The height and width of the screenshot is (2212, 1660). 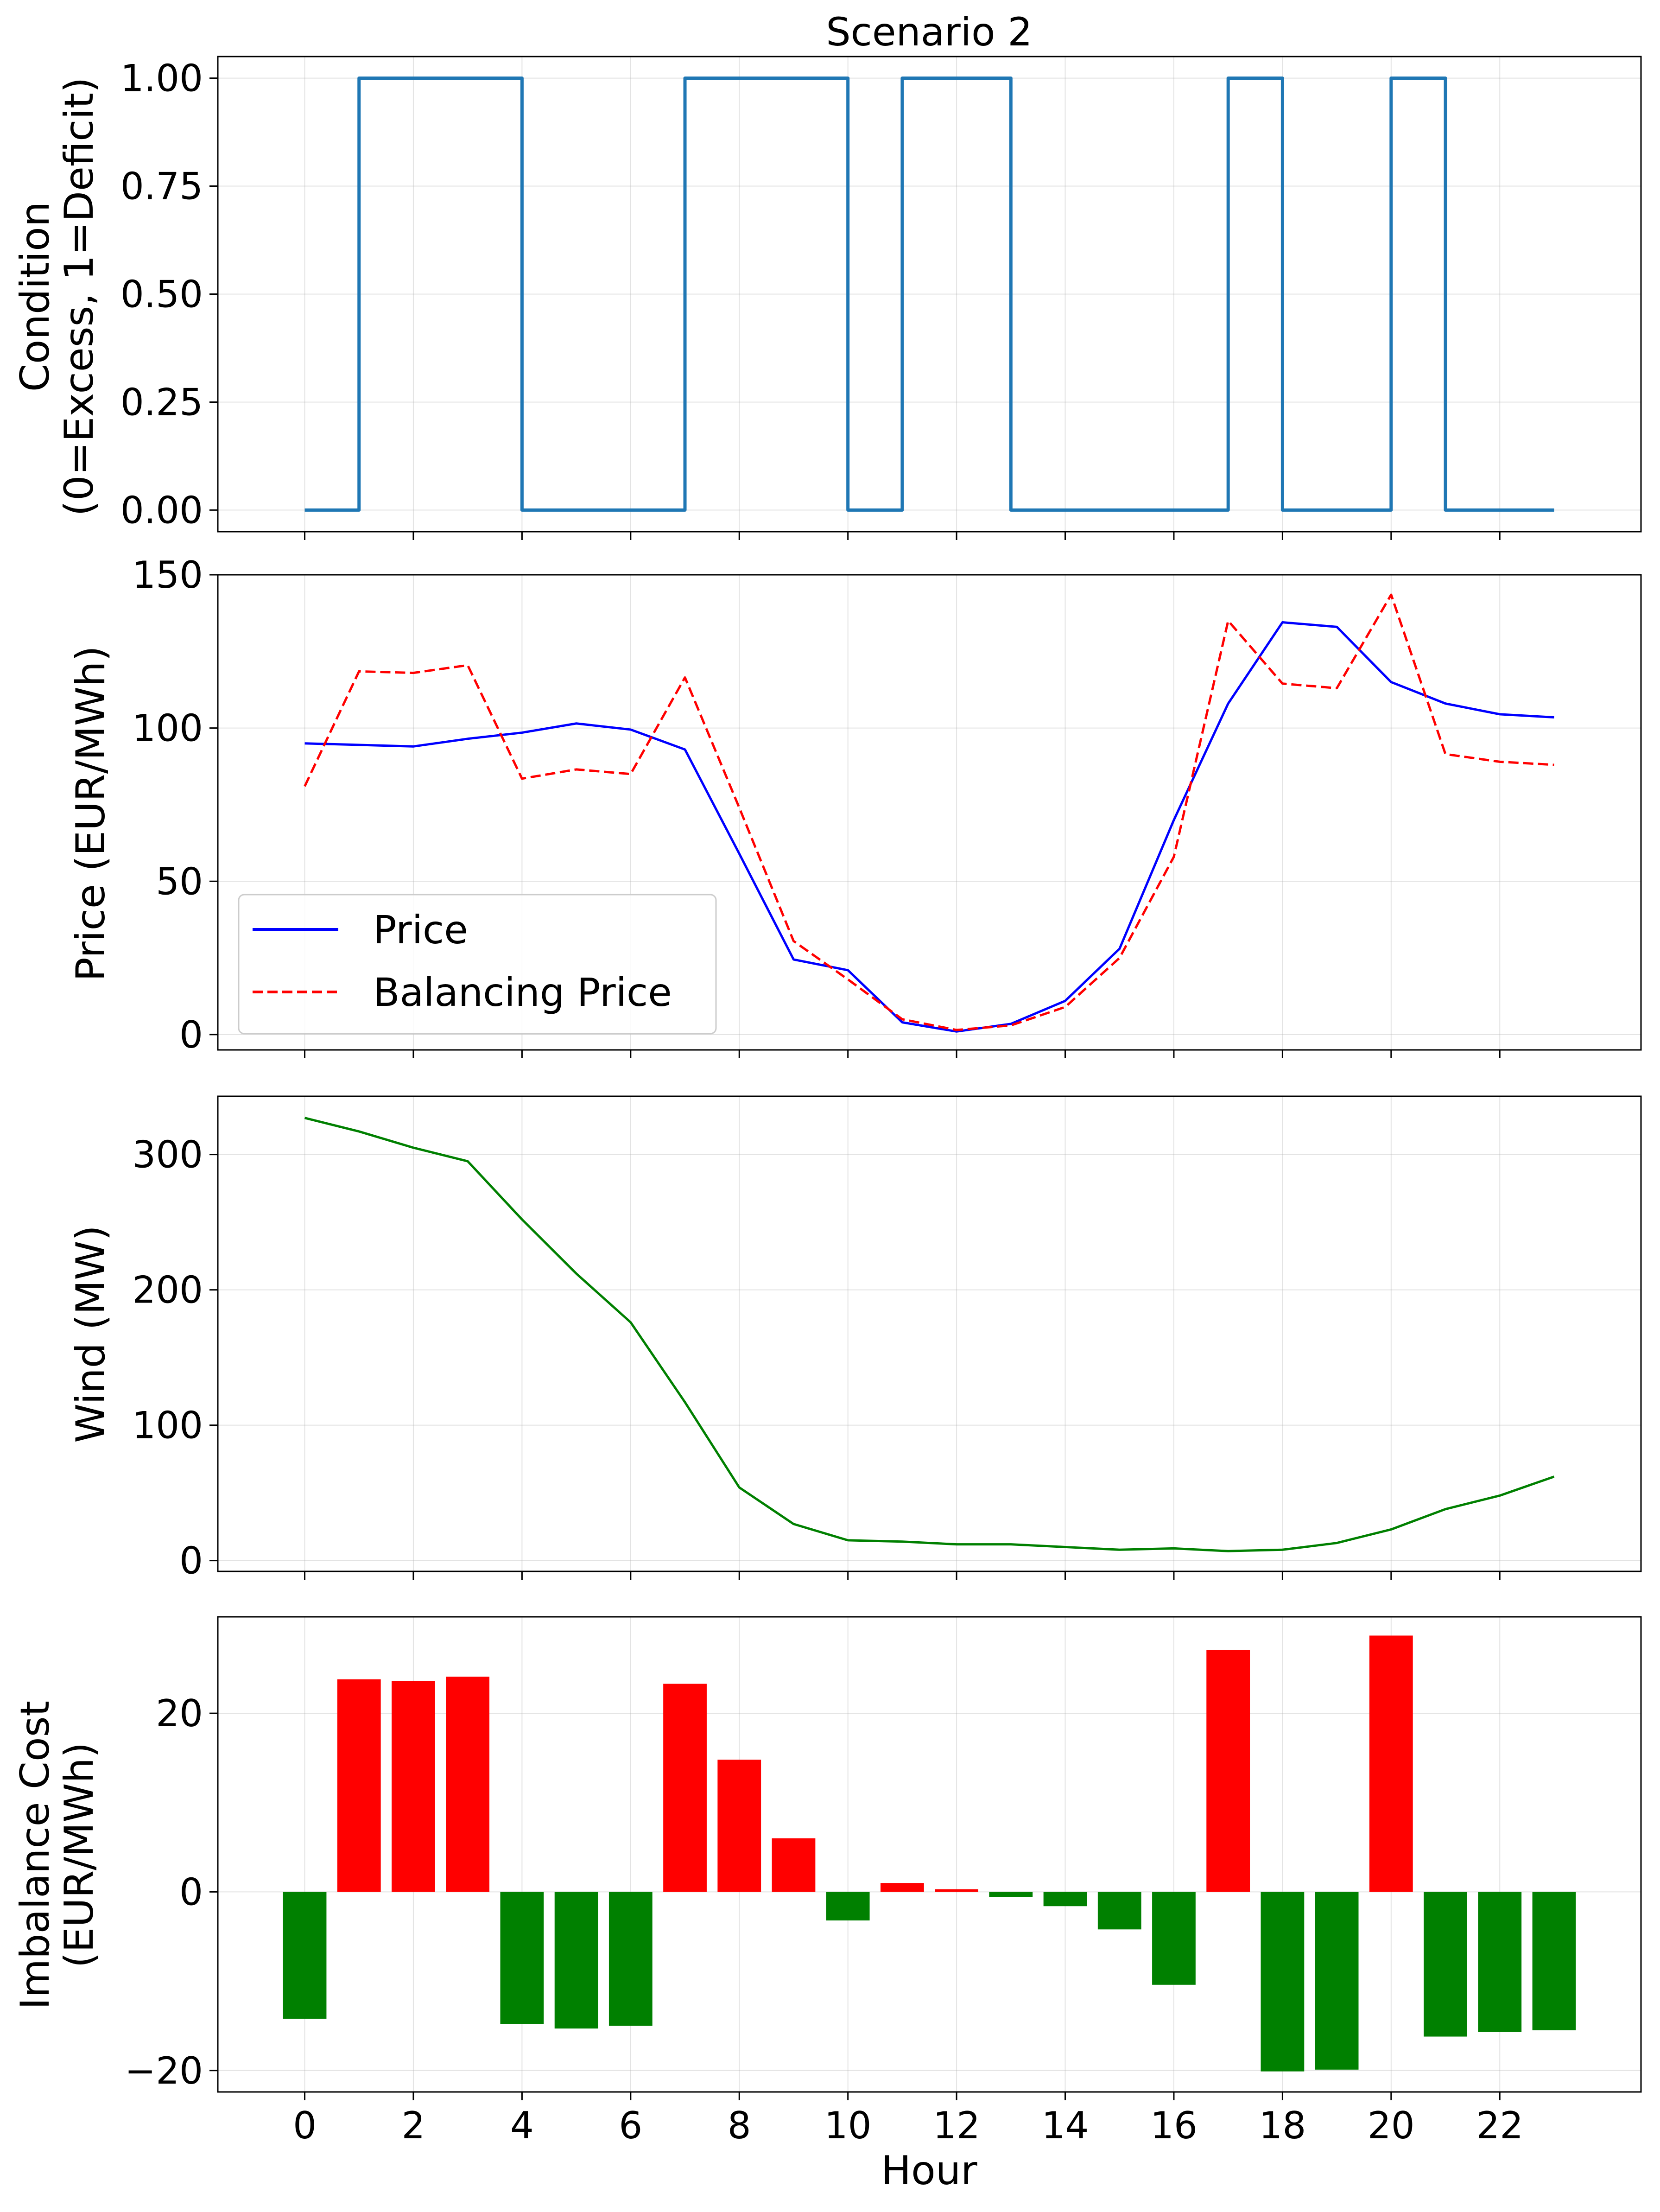 What do you see at coordinates (956, 2125) in the screenshot?
I see `x-tick-label-12: 12` at bounding box center [956, 2125].